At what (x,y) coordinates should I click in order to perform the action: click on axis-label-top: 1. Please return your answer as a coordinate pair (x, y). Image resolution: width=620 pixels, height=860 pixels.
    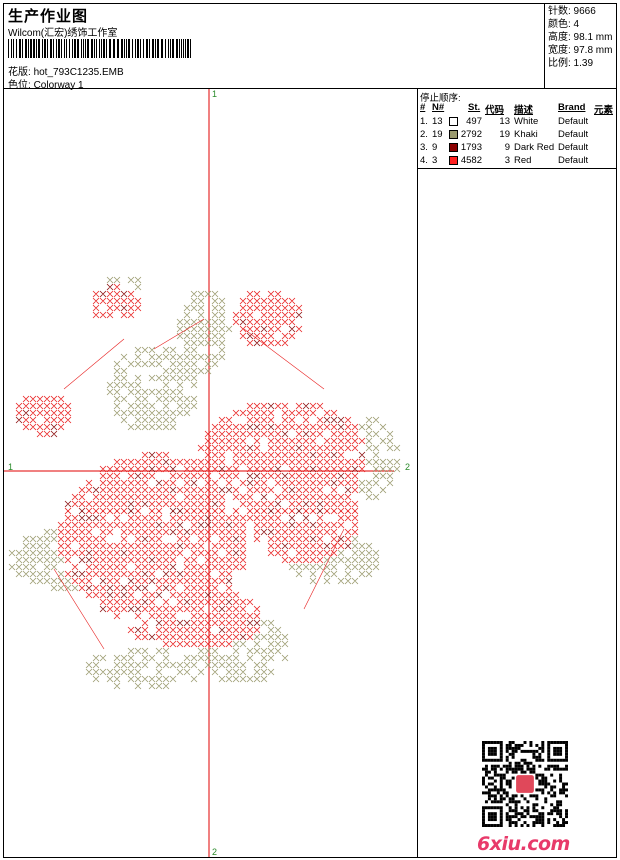
    Looking at the image, I should click on (215, 94).